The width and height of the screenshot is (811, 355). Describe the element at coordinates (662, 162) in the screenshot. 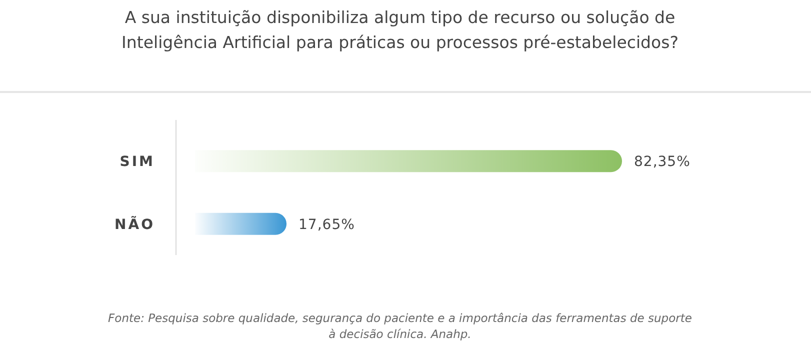

I see `data-label: 82,35%` at that location.